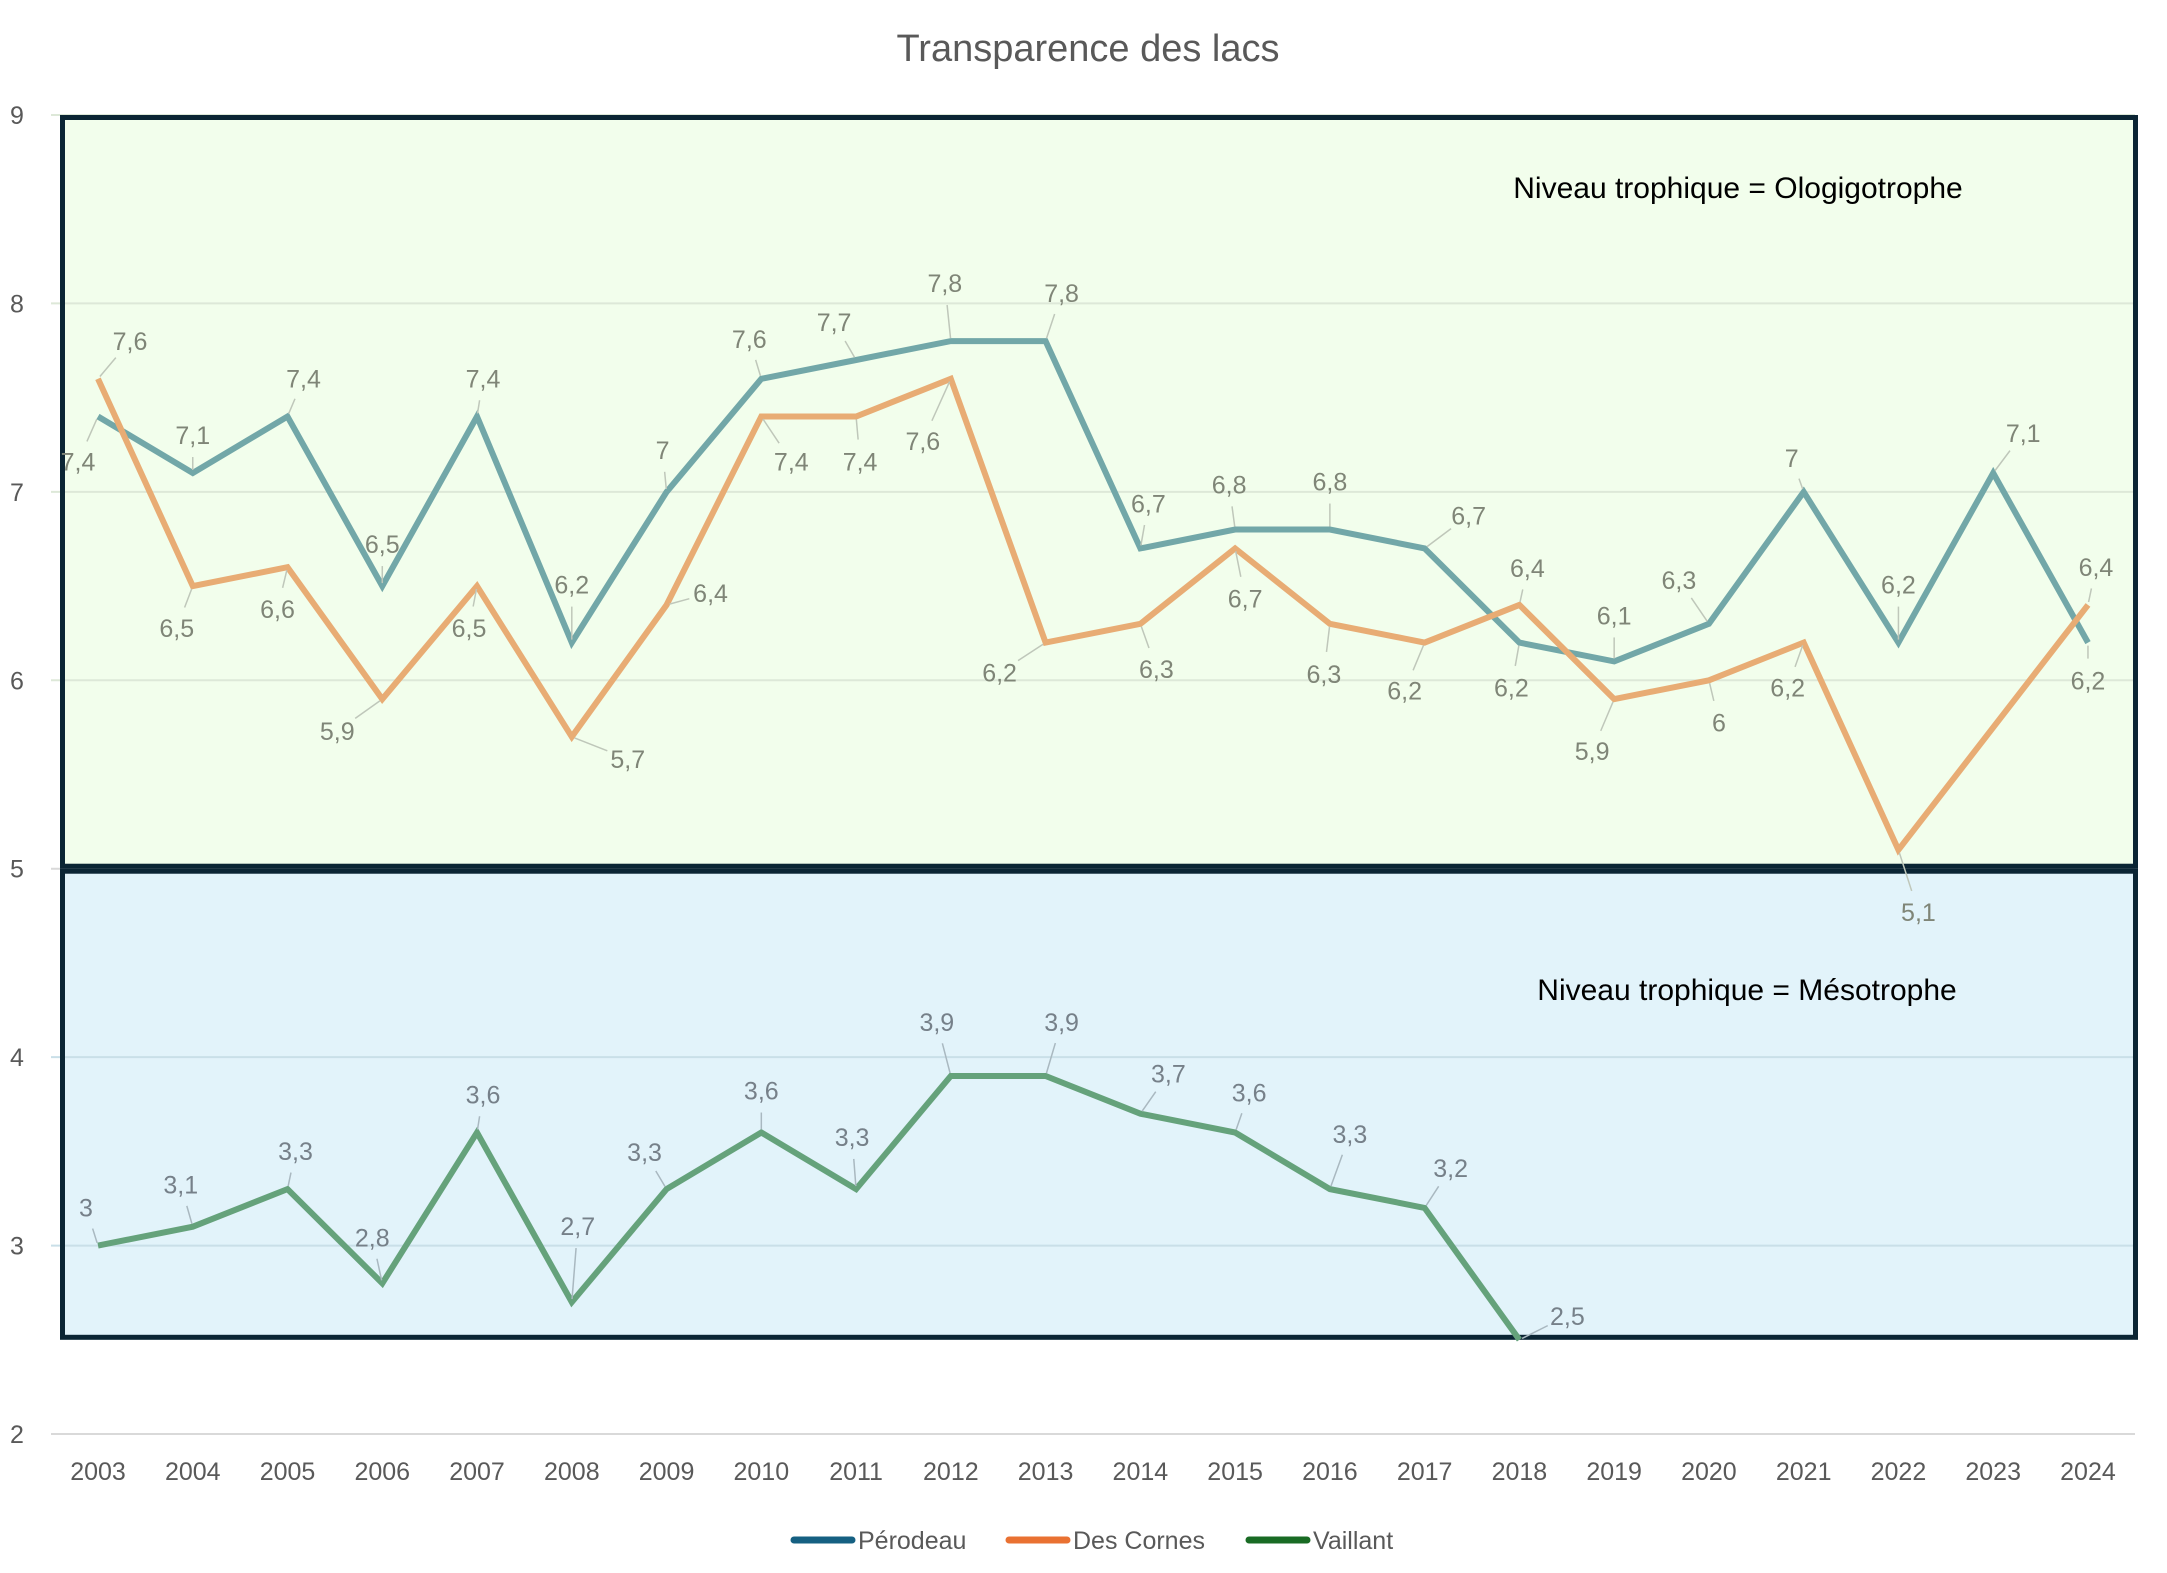 The height and width of the screenshot is (1573, 2167). Describe the element at coordinates (951, 1472) in the screenshot. I see `x-tick-label: 2012` at that location.